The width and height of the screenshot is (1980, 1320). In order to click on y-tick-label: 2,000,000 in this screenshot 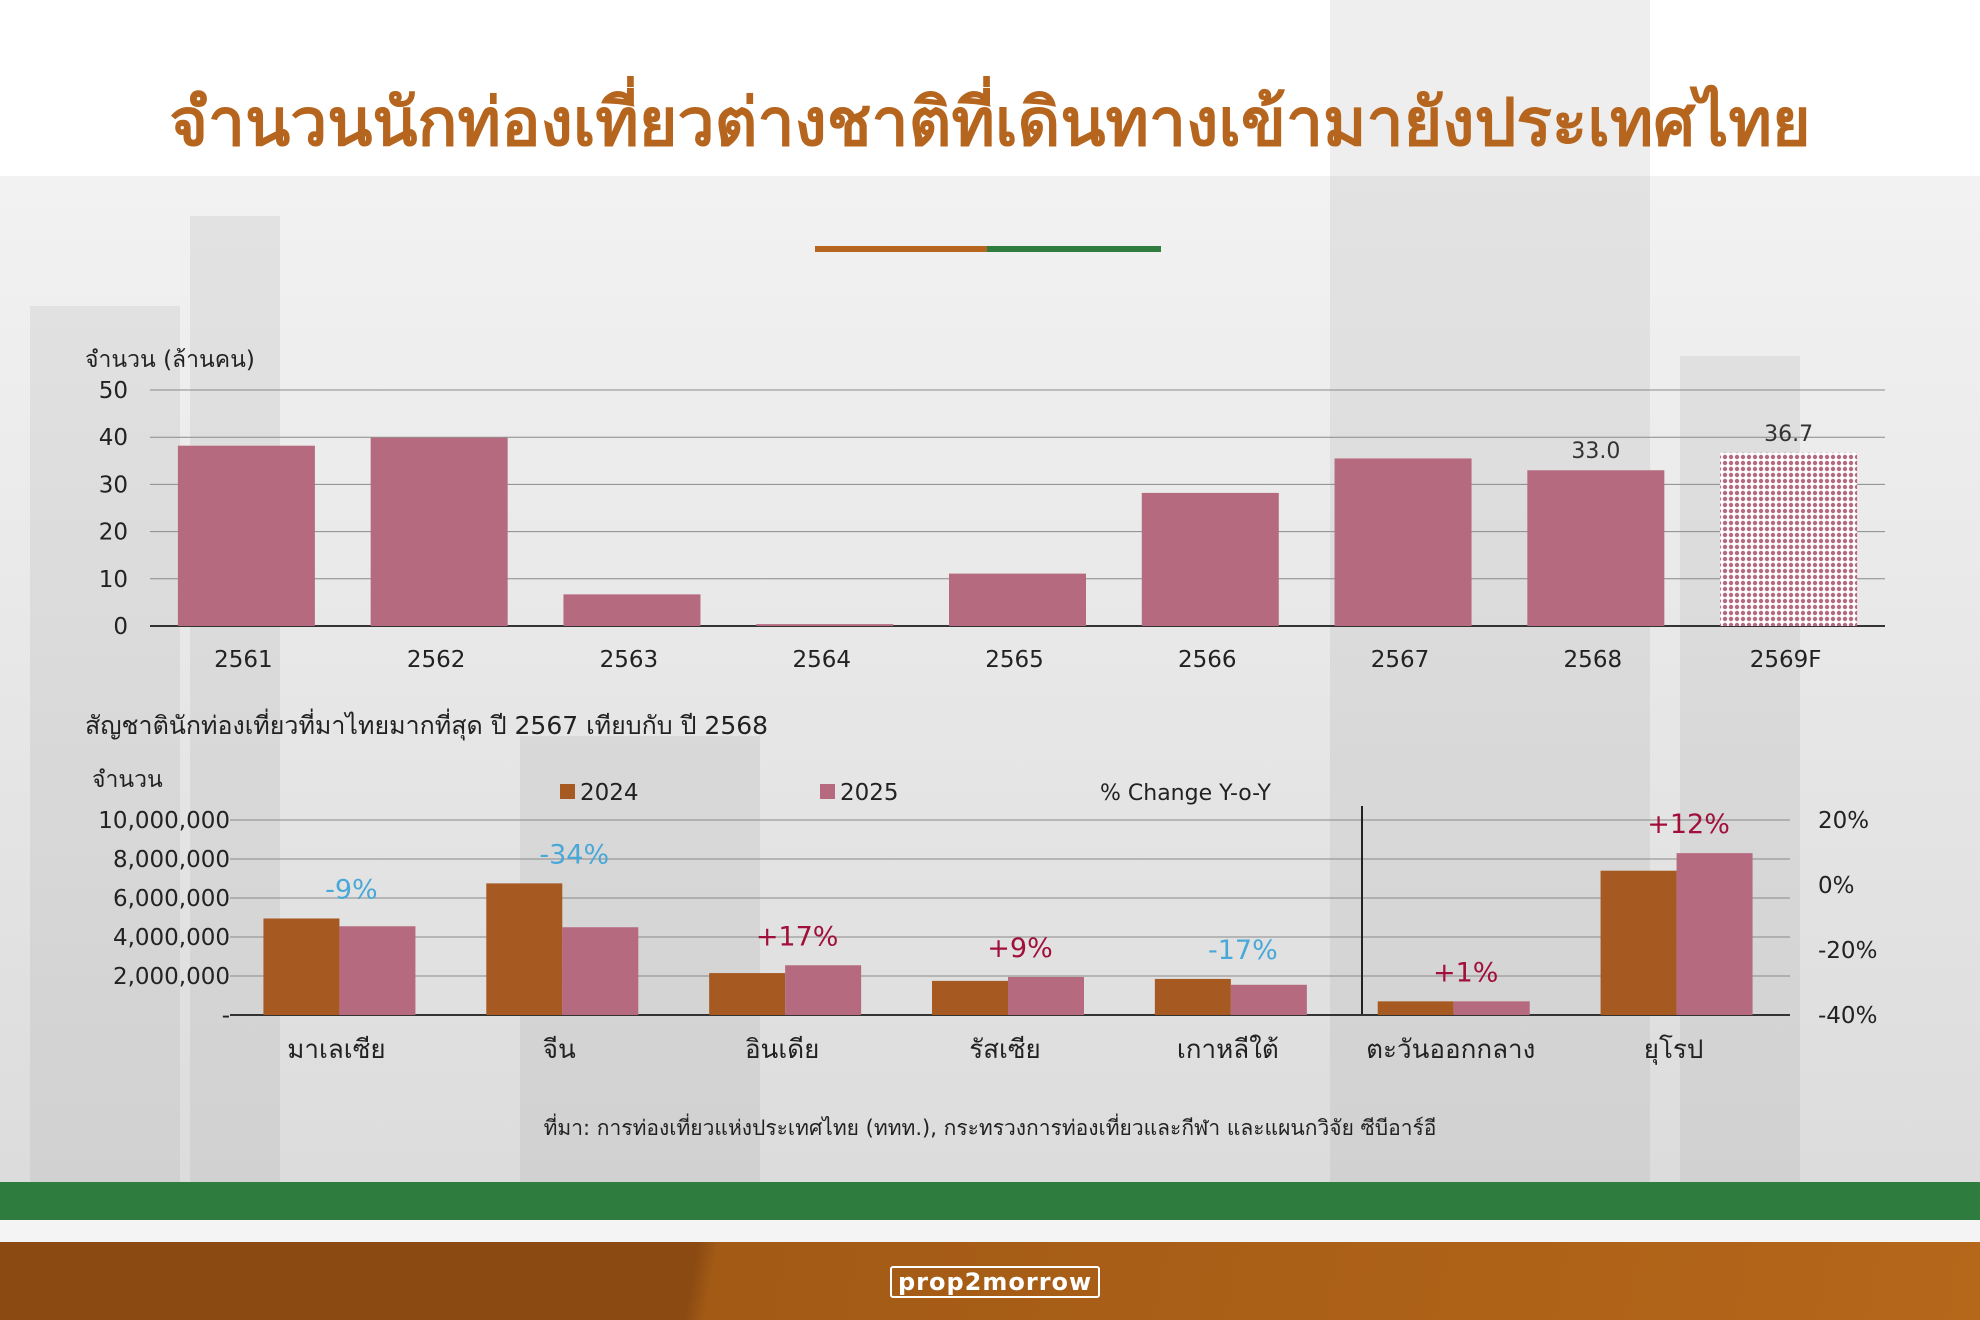, I will do `click(171, 977)`.